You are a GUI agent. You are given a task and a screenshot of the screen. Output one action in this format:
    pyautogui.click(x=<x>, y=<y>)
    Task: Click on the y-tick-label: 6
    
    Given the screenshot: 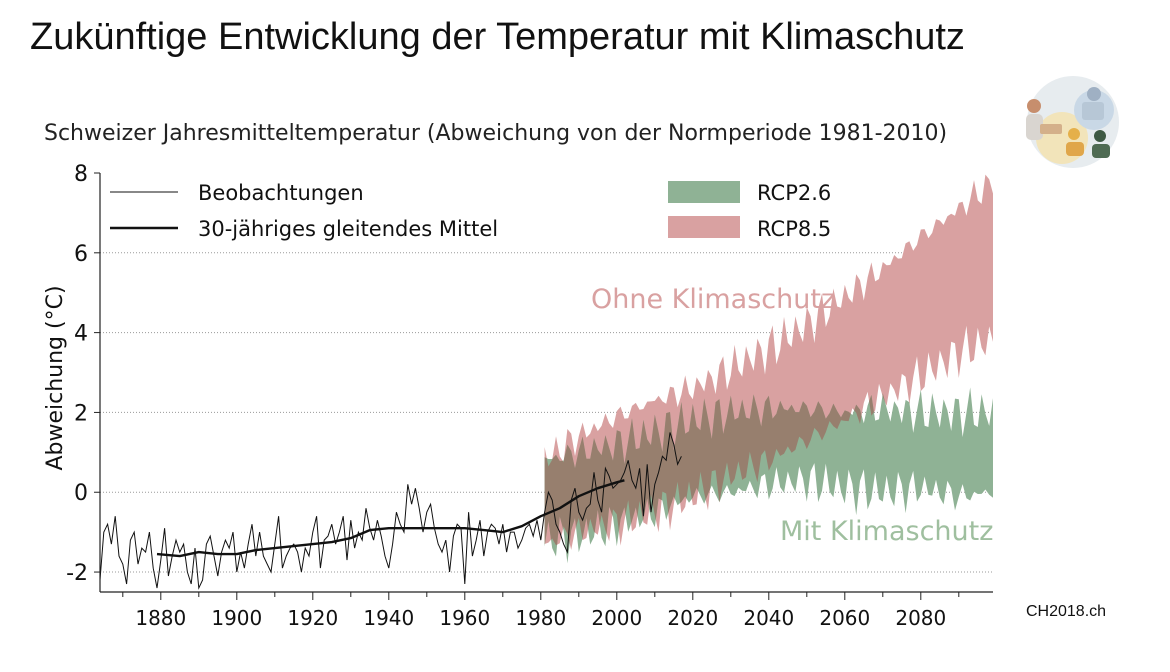 What is the action you would take?
    pyautogui.click(x=81, y=254)
    